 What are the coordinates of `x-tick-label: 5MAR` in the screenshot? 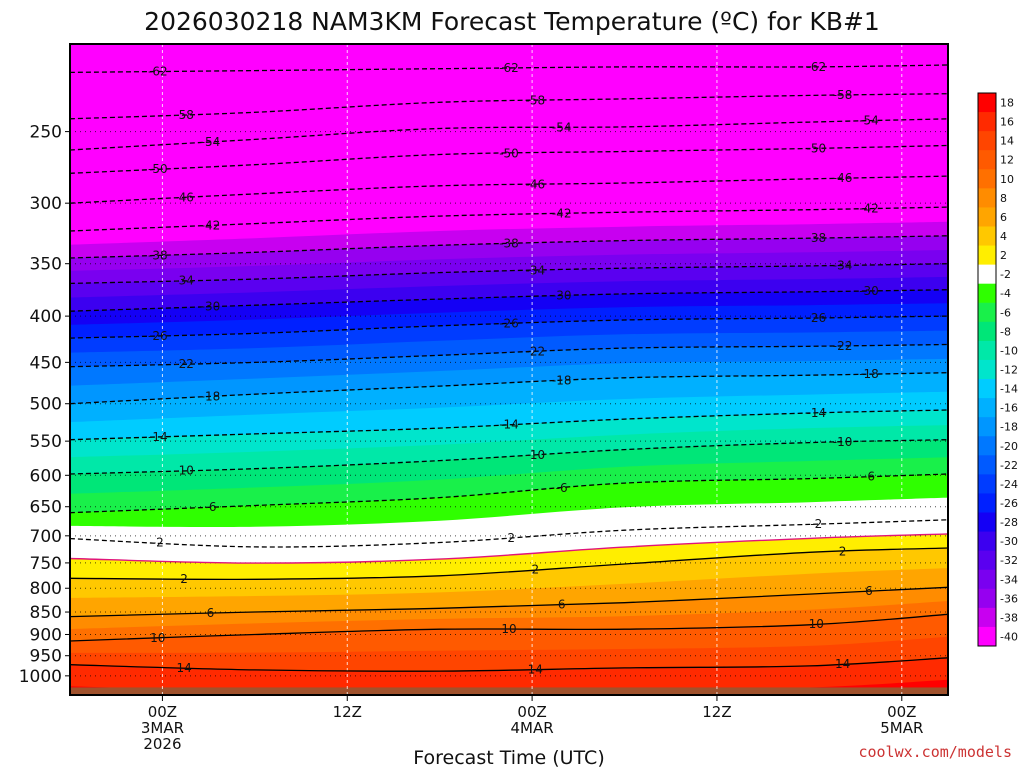 It's located at (901, 728).